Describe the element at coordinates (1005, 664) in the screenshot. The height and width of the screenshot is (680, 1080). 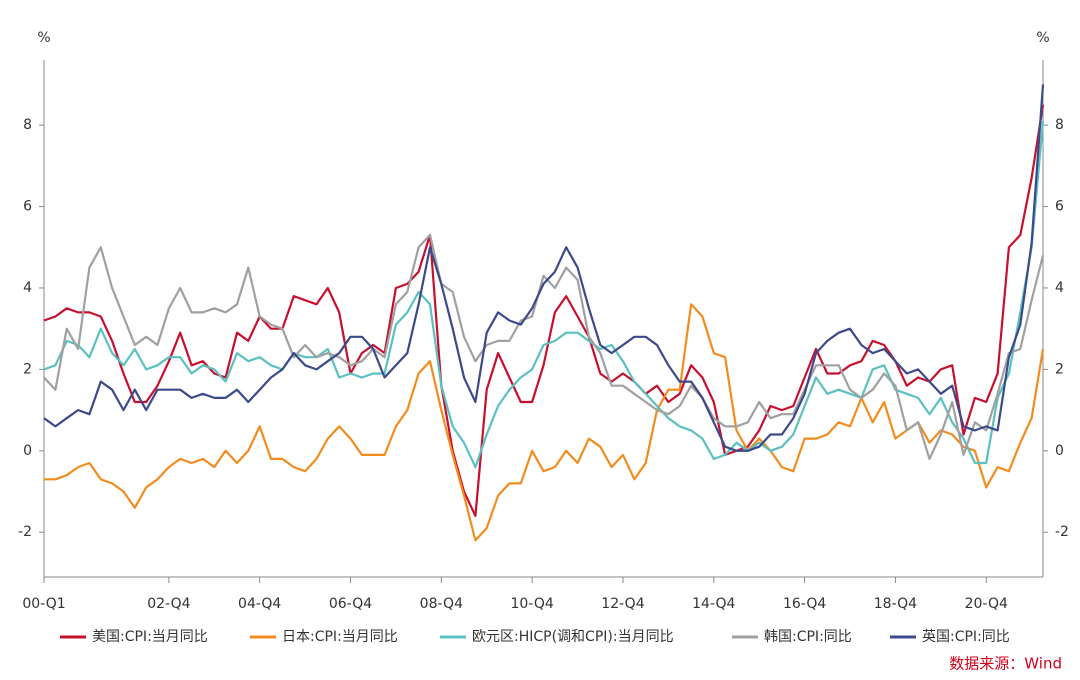
I see `source-note: 数据来源：Wind` at that location.